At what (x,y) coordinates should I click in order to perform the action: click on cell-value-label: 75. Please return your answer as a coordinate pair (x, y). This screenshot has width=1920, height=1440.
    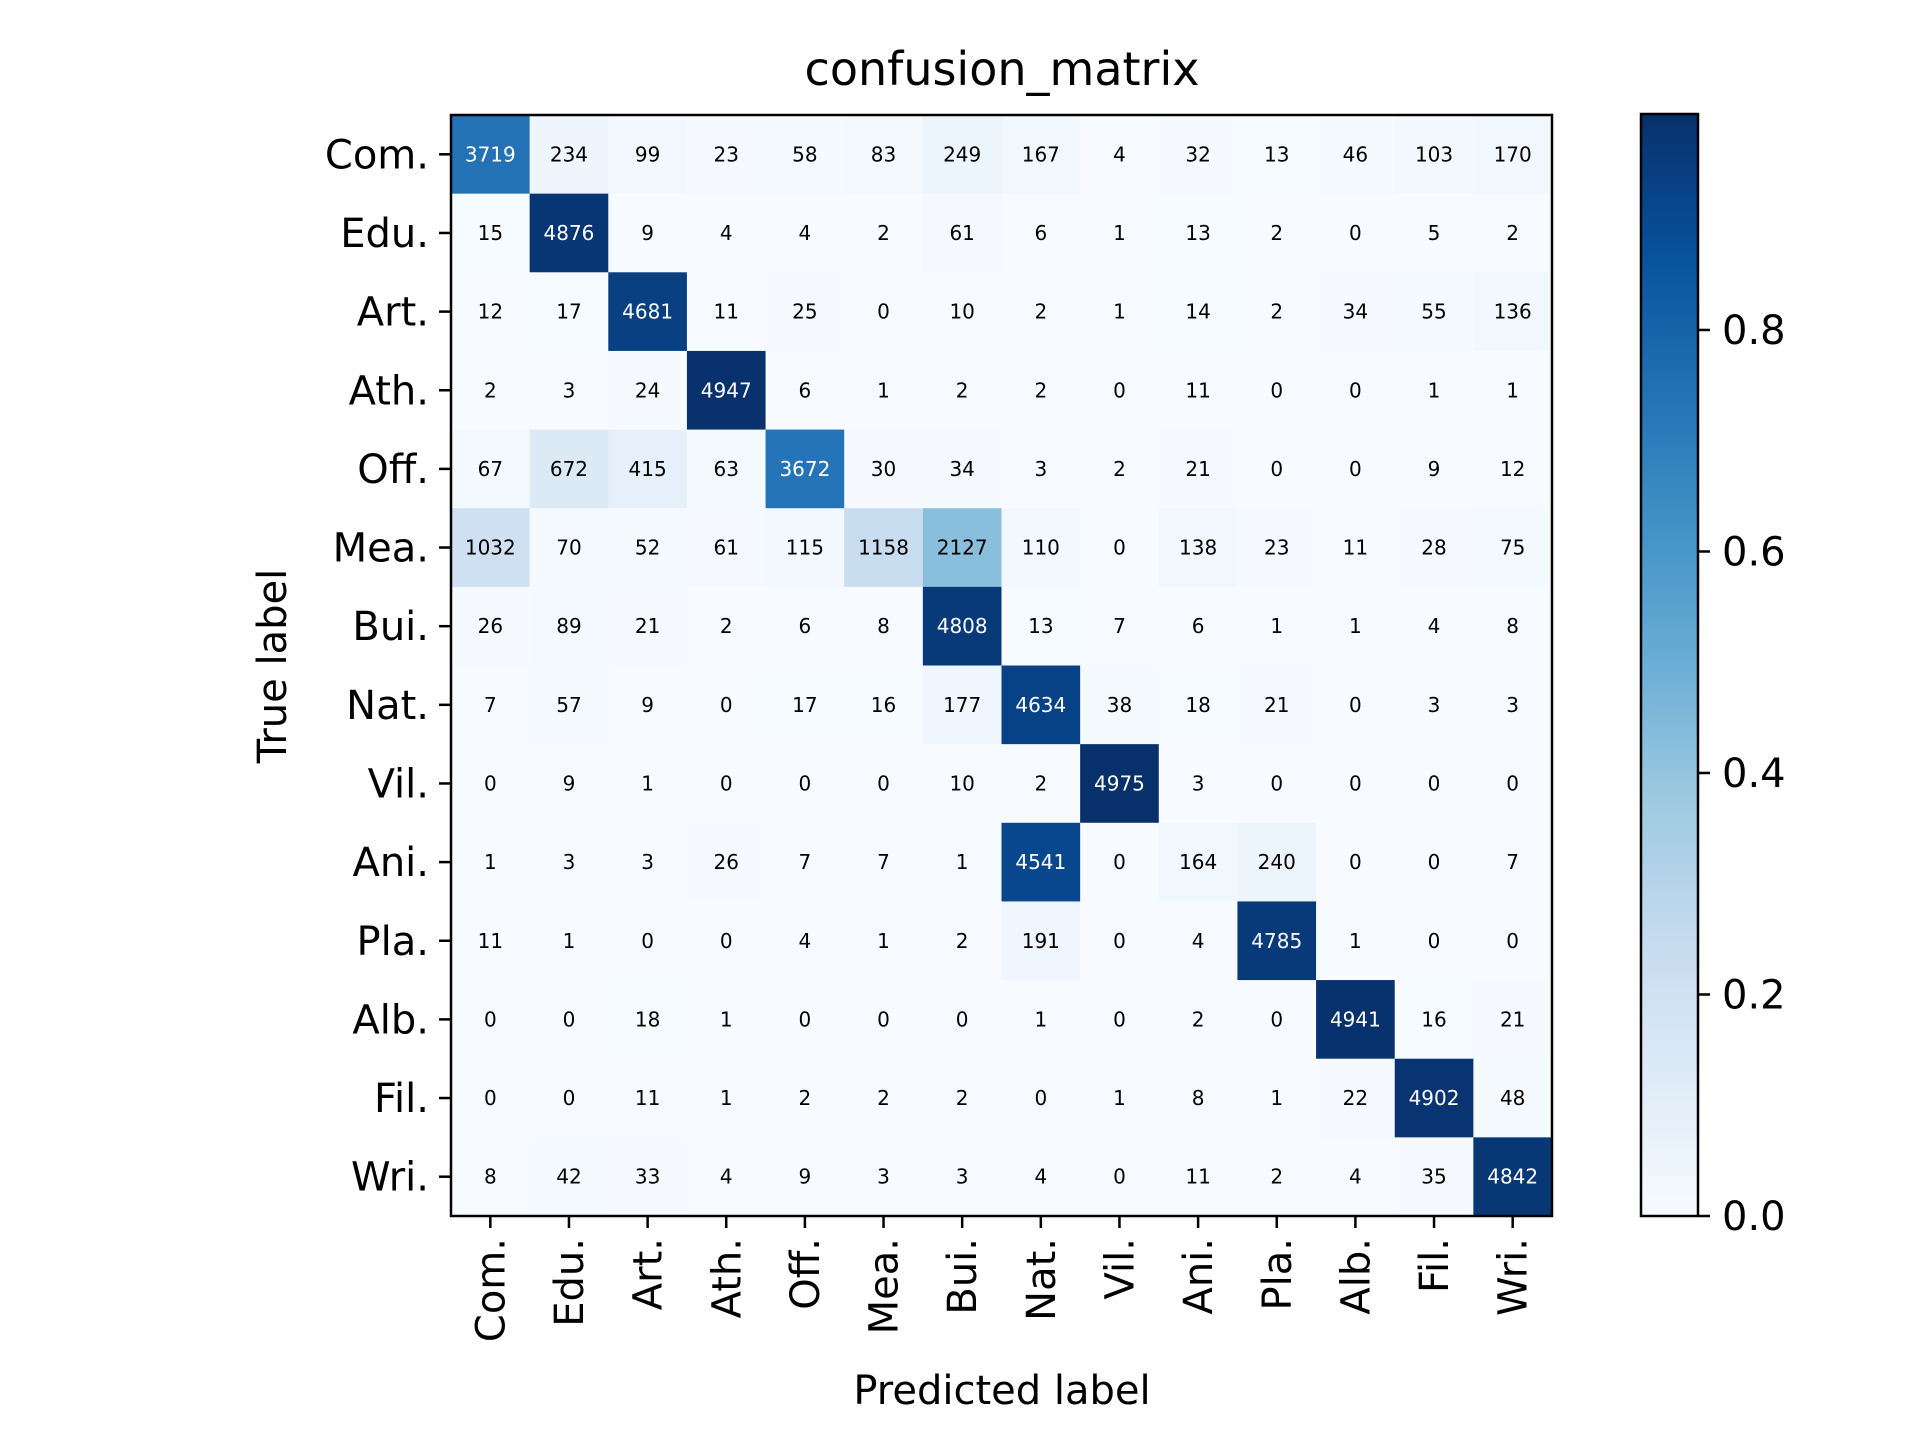
    Looking at the image, I should click on (1512, 548).